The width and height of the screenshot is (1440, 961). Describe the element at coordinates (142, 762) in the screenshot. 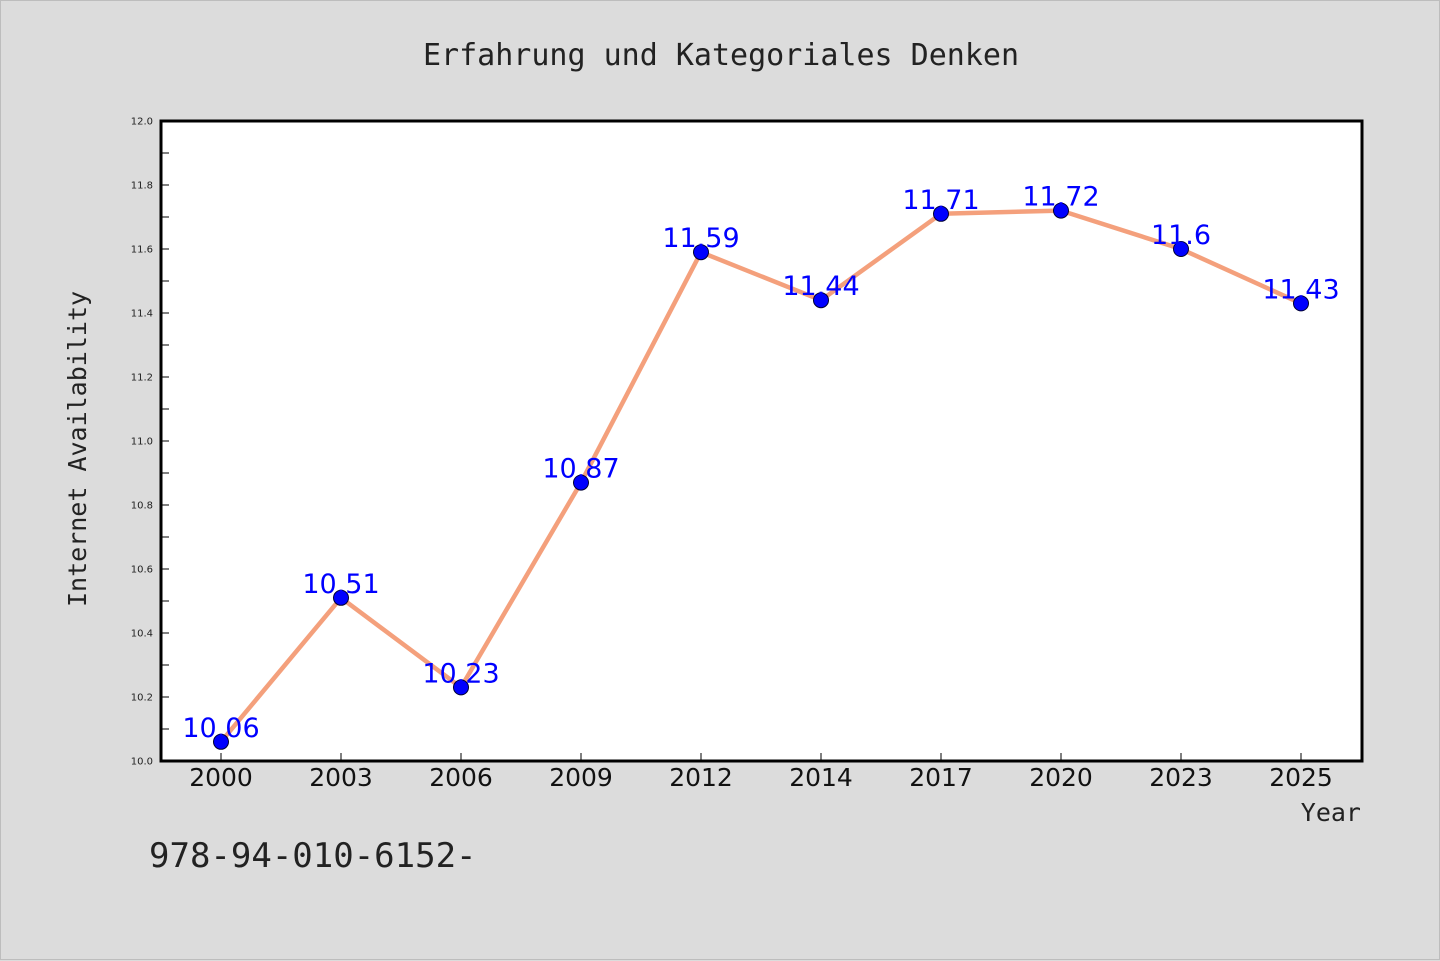

I see `y-tick-label: 10.0` at that location.